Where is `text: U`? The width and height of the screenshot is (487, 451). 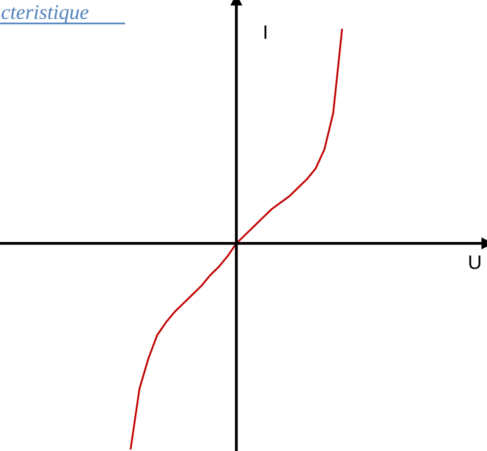 text: U is located at coordinates (474, 262).